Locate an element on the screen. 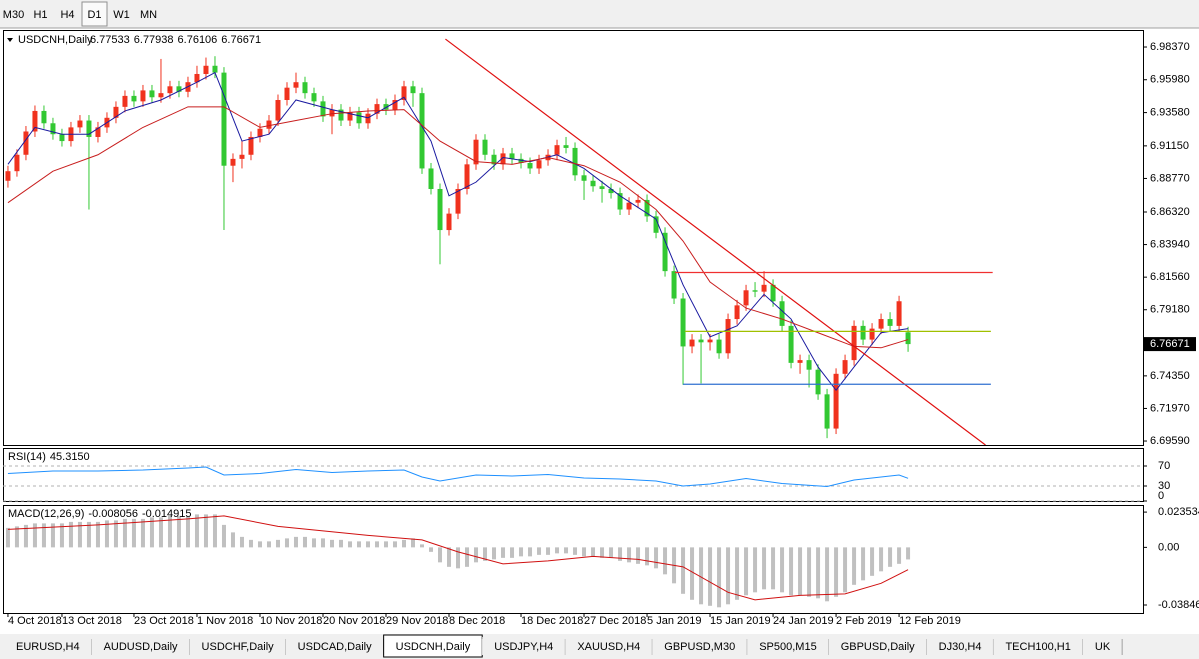 The height and width of the screenshot is (659, 1199). timeframe-button: H4 is located at coordinates (67, 15).